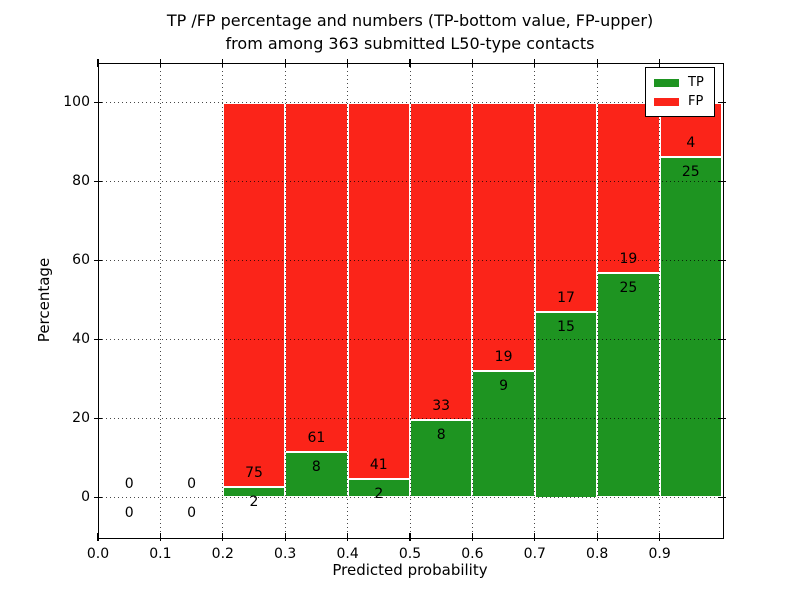 This screenshot has height=600, width=800. I want to click on y-tick-label: 80, so click(81, 181).